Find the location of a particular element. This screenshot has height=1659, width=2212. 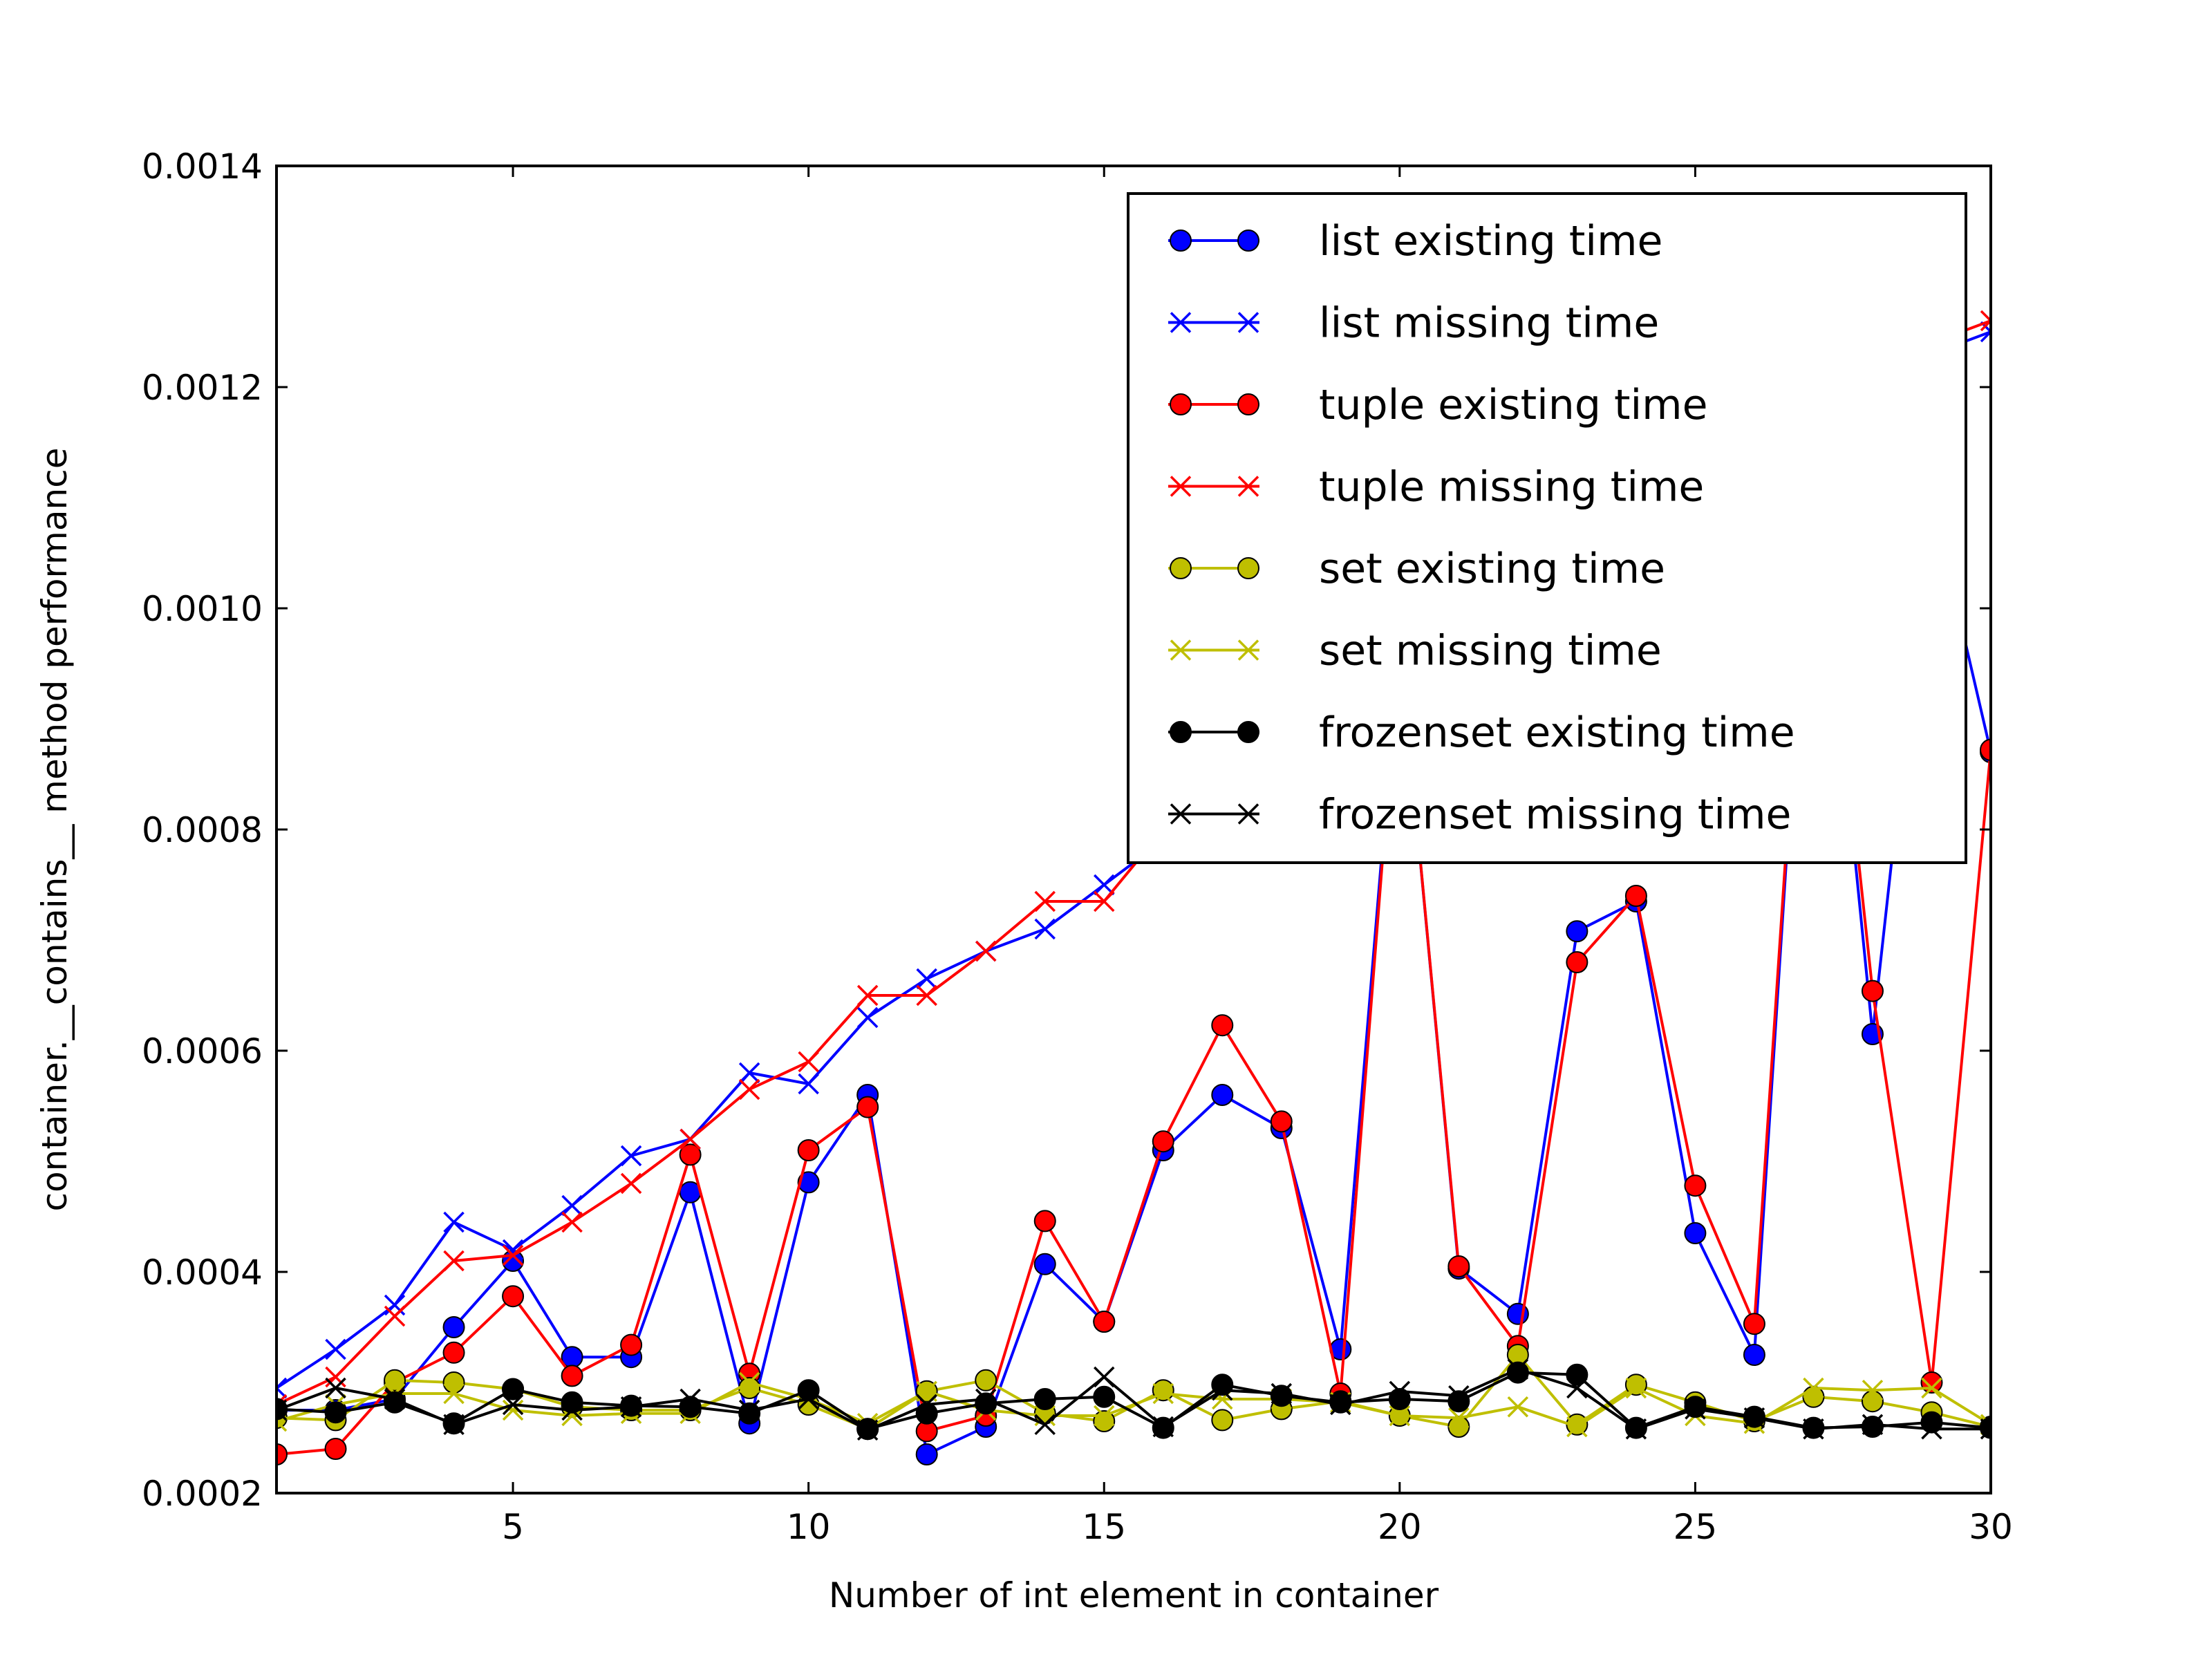

legend-label-set-existing-time: set existing time is located at coordinates (1492, 569).